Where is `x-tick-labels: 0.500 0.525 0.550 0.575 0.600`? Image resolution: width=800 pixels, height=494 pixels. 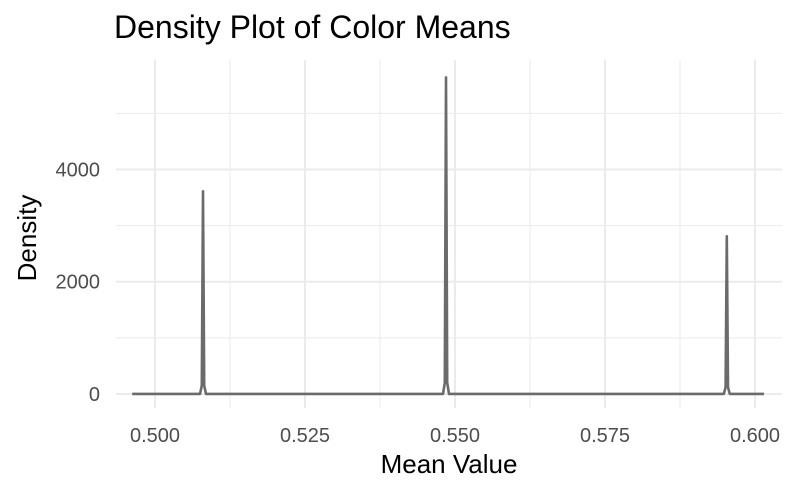
x-tick-labels: 0.500 0.525 0.550 0.575 0.600 is located at coordinates (455, 436).